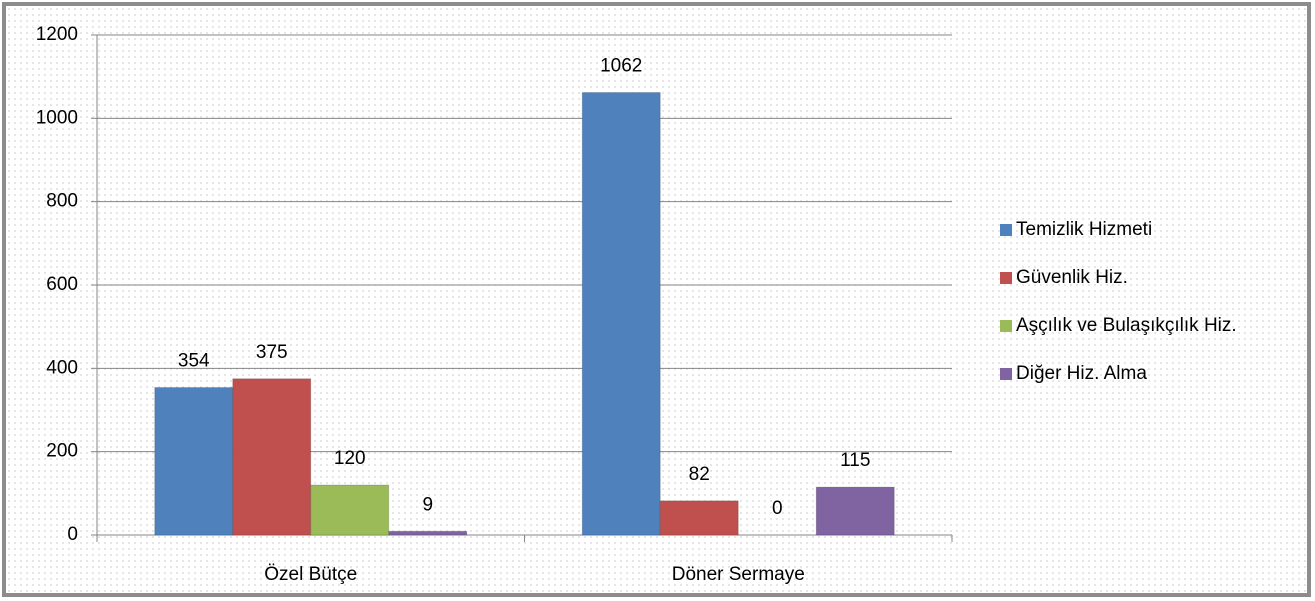 The height and width of the screenshot is (601, 1315). I want to click on y-tick-label: 600, so click(62, 284).